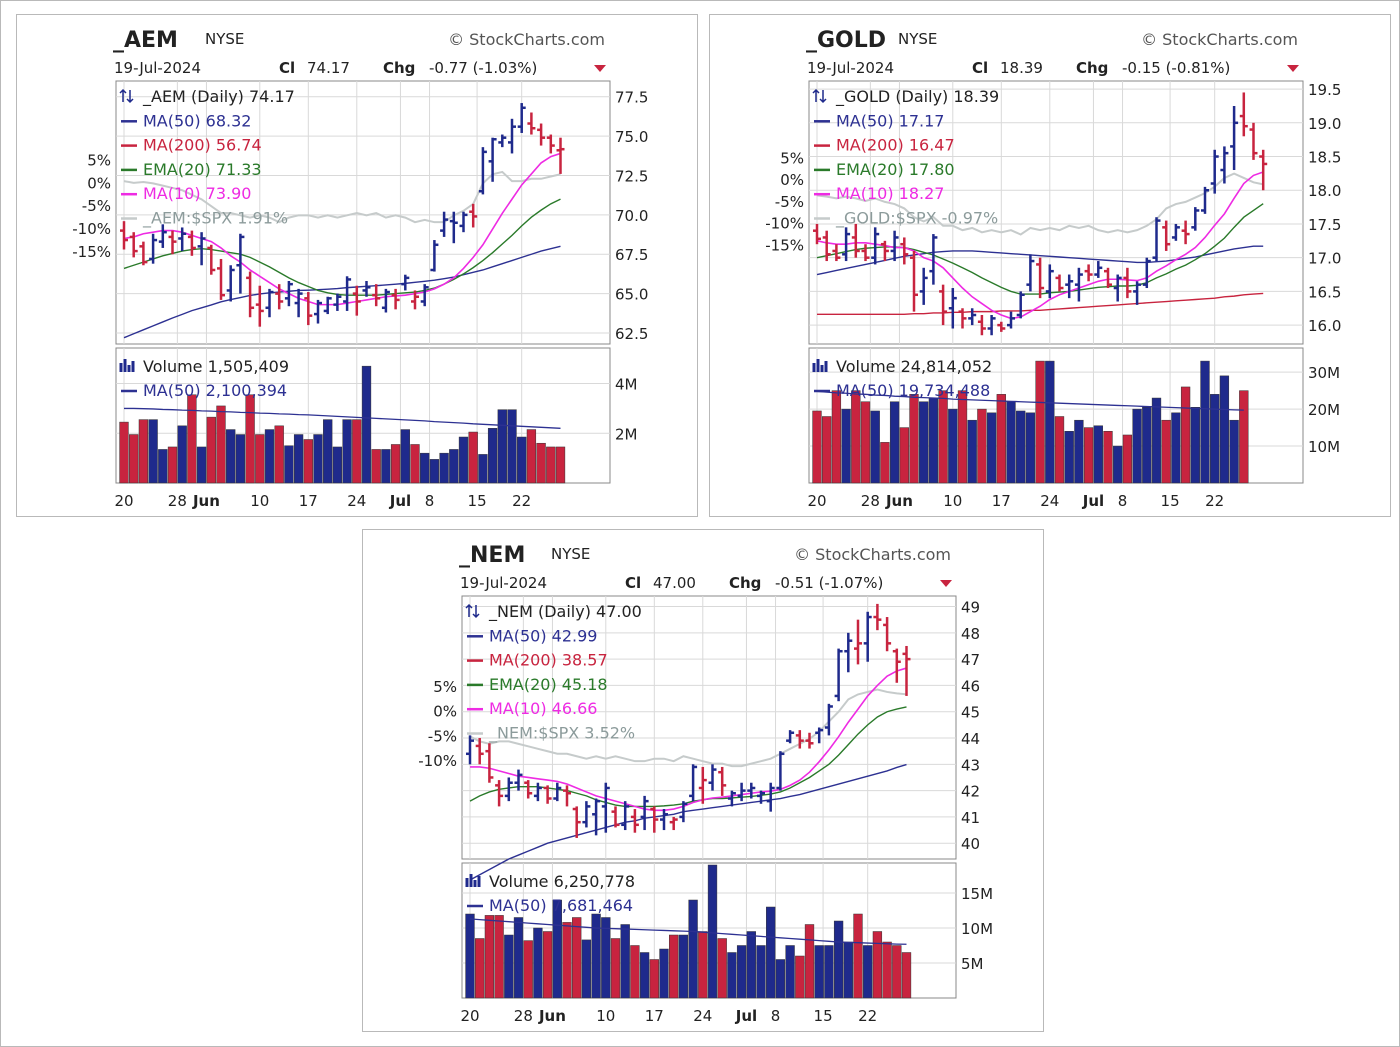 This screenshot has width=1400, height=1047. What do you see at coordinates (437, 761) in the screenshot?
I see `percent-tick-label: -10%` at bounding box center [437, 761].